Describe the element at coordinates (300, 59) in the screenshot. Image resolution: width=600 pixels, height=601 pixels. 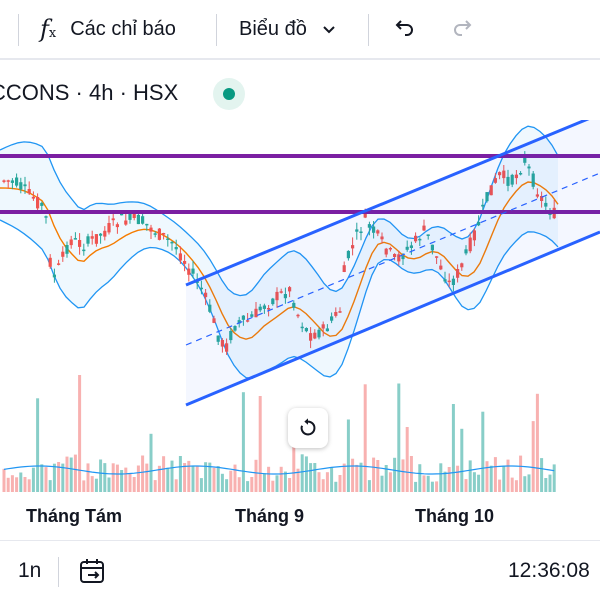
I see `toolbar-divider-line` at that location.